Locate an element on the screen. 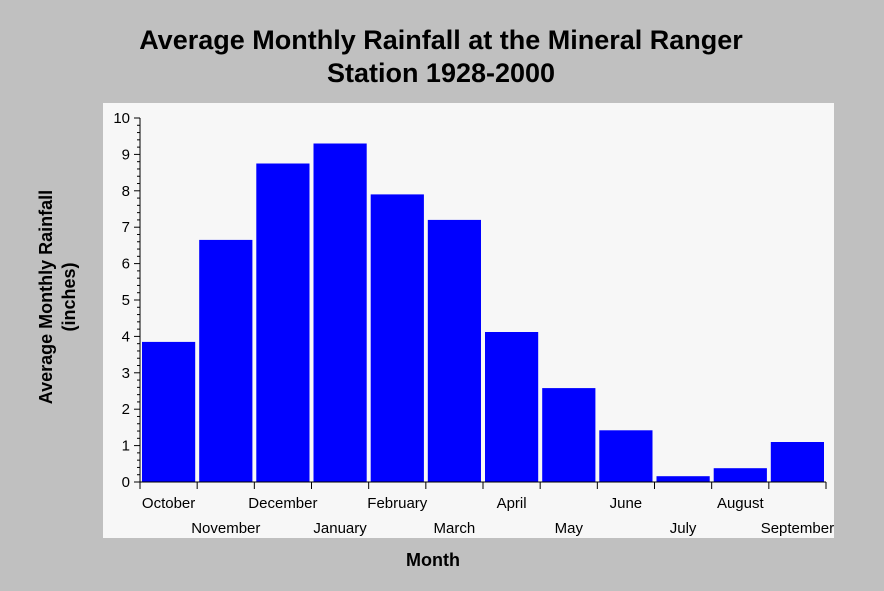  y-tick-label: 3 is located at coordinates (126, 373).